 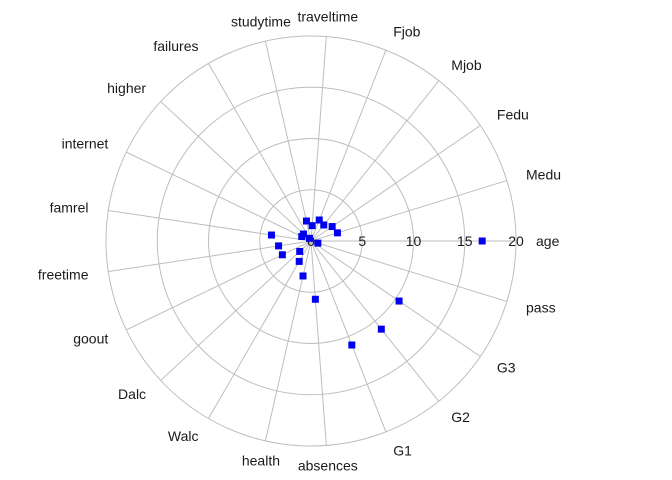 I want to click on spoke-fedu, so click(x=395, y=183).